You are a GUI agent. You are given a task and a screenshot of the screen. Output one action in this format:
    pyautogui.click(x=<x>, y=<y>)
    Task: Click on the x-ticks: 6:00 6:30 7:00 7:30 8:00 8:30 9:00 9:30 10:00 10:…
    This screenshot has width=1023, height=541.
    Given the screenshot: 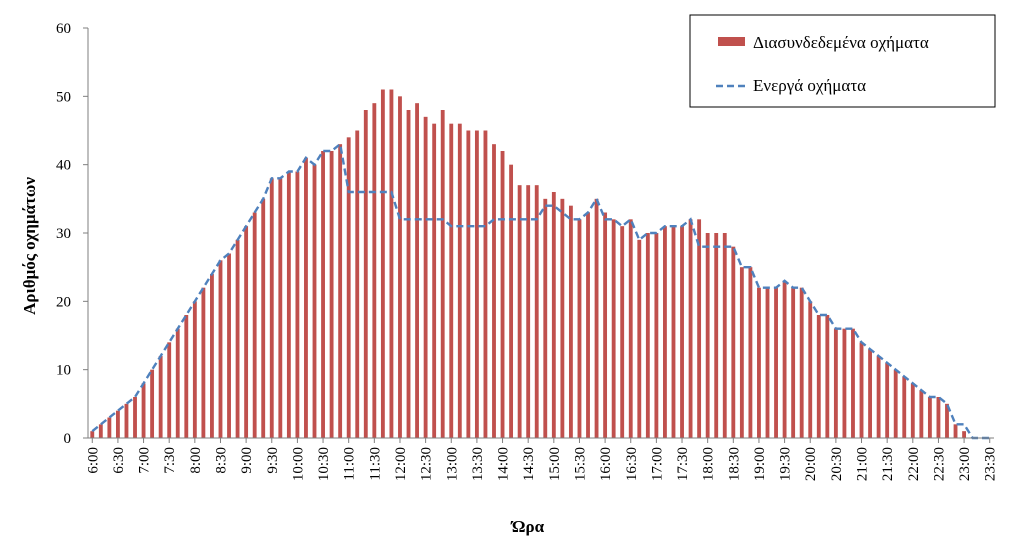 What is the action you would take?
    pyautogui.click(x=542, y=459)
    